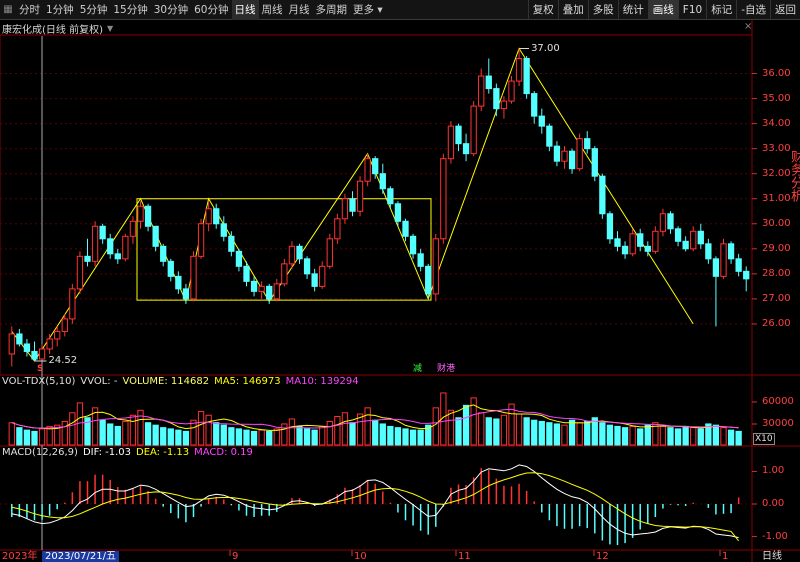 Image resolution: width=800 pixels, height=562 pixels. I want to click on month-label: 1, so click(725, 556).